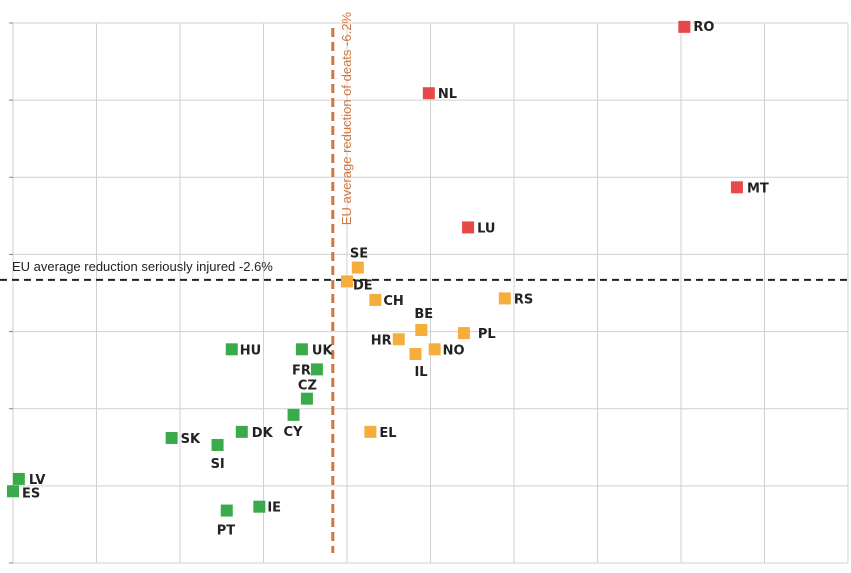  What do you see at coordinates (703, 27) in the screenshot?
I see `point-label: RO` at bounding box center [703, 27].